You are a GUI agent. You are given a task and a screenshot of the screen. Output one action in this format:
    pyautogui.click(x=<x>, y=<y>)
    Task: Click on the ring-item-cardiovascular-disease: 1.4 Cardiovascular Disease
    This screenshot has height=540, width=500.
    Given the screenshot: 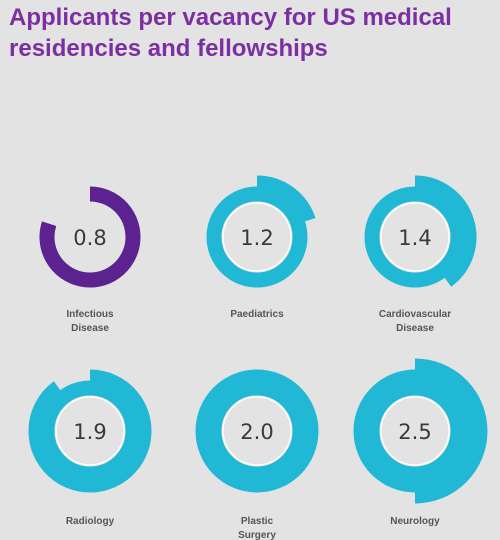 What is the action you would take?
    pyautogui.click(x=420, y=254)
    